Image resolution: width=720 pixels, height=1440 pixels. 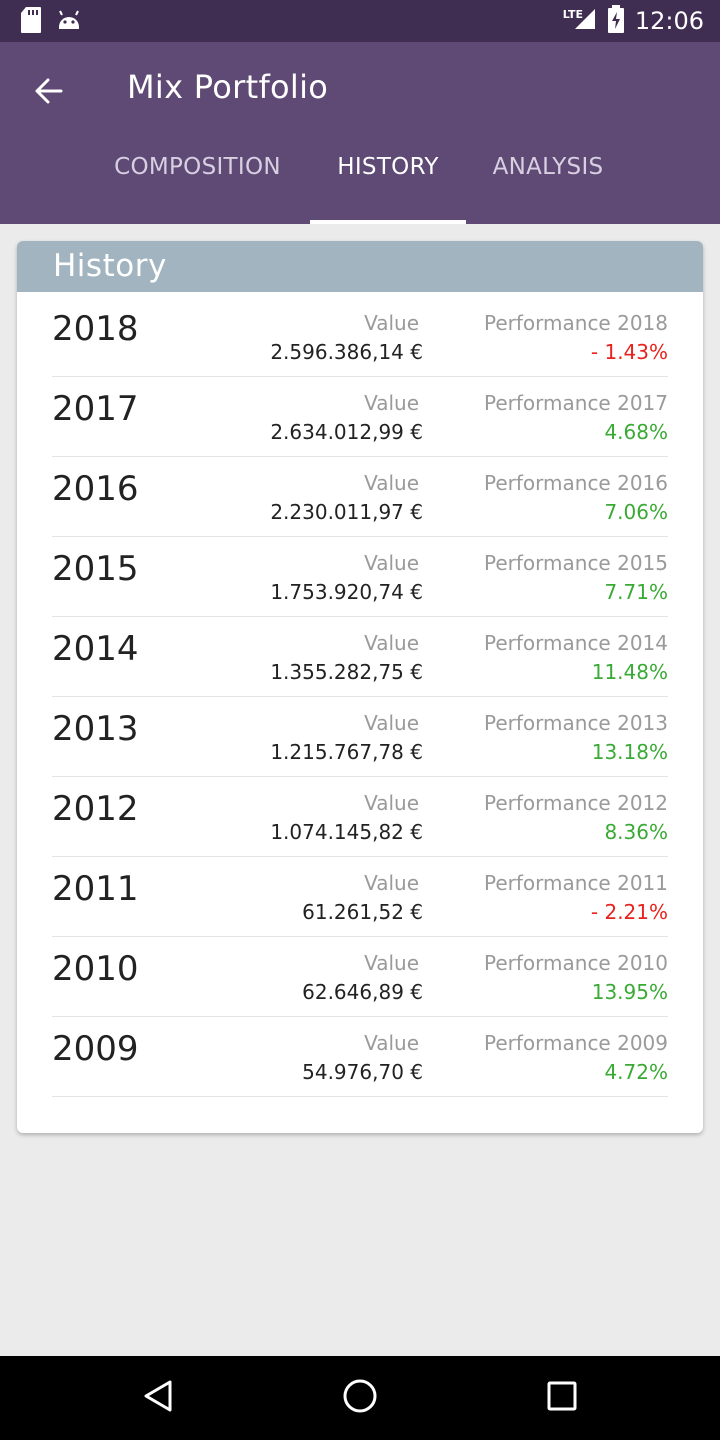 What do you see at coordinates (346, 352) in the screenshot?
I see `row-value-amount: 2.596.386,14 €` at bounding box center [346, 352].